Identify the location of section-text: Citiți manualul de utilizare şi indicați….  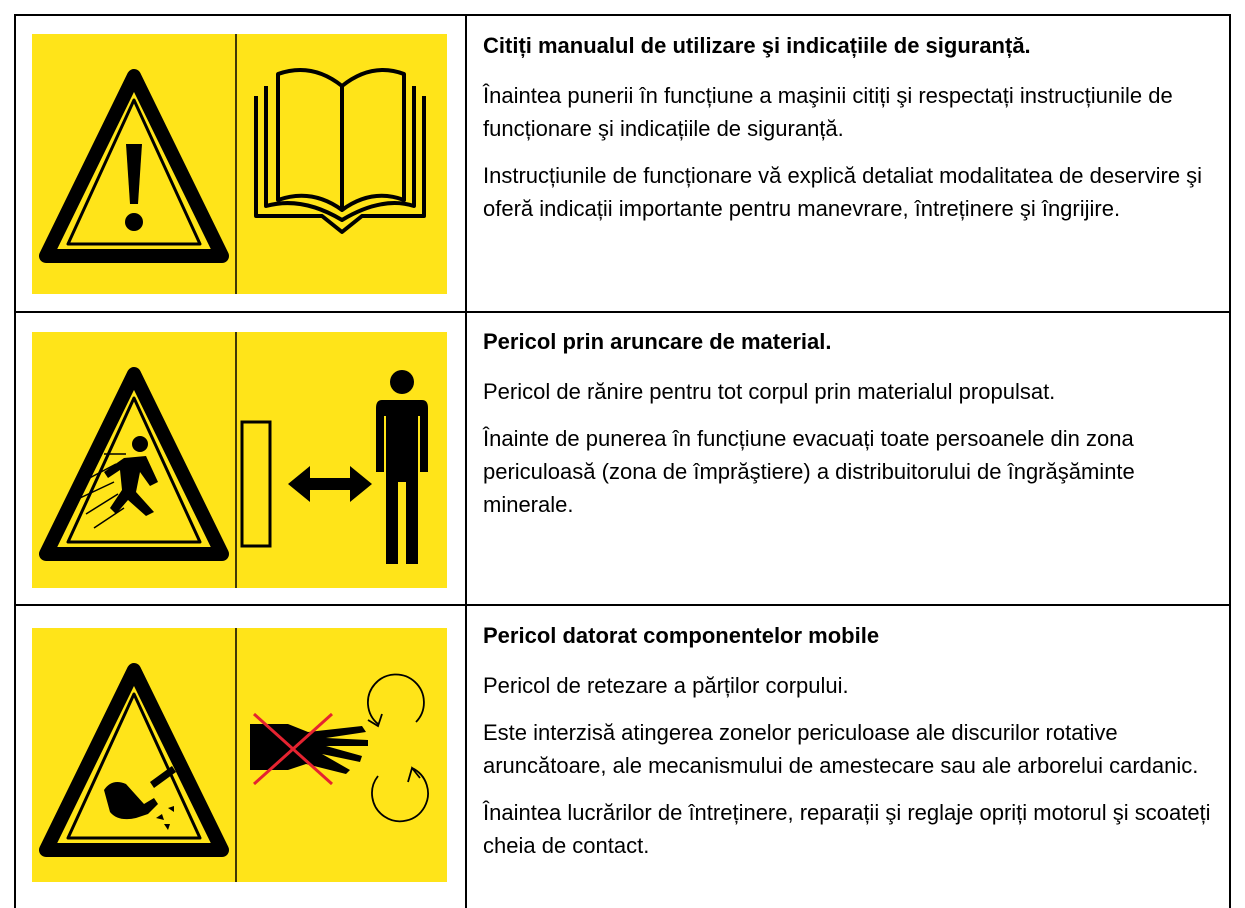
(854, 134).